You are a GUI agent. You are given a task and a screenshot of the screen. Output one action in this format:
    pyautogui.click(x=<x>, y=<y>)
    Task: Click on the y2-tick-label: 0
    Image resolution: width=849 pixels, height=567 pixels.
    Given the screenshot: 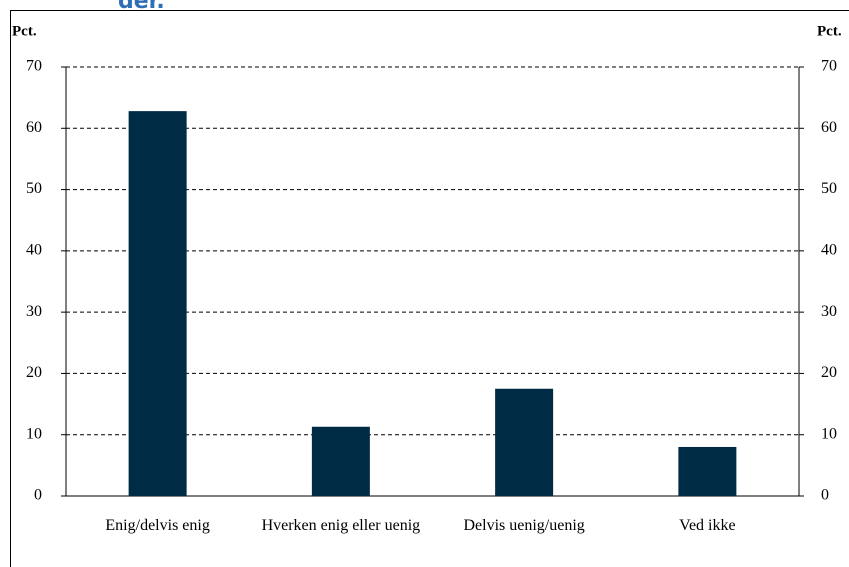 What is the action you would take?
    pyautogui.click(x=825, y=495)
    